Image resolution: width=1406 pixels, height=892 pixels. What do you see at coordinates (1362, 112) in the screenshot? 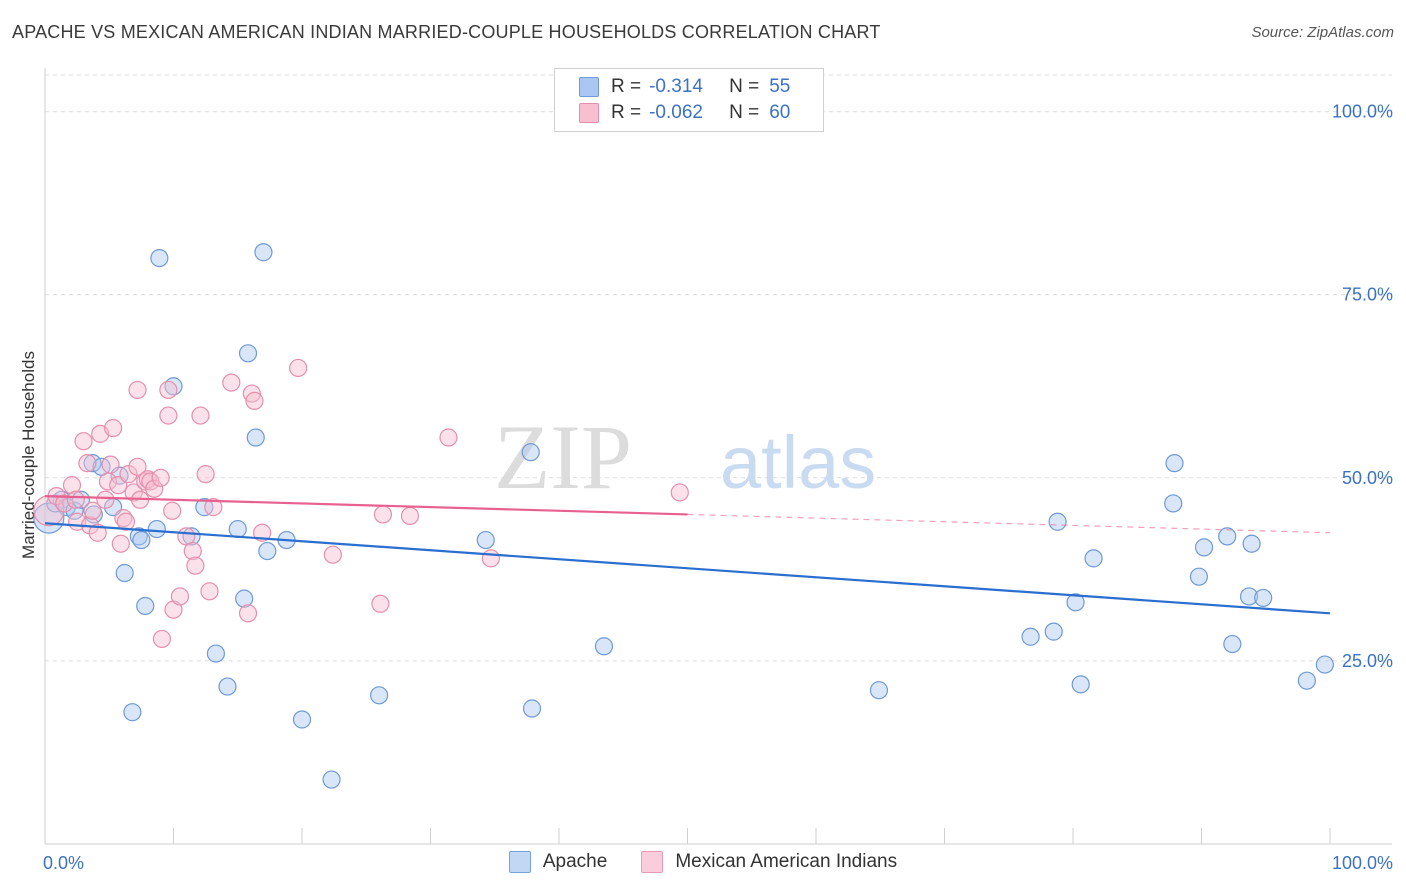
I see `y-tick-label: 100.0%` at bounding box center [1362, 112].